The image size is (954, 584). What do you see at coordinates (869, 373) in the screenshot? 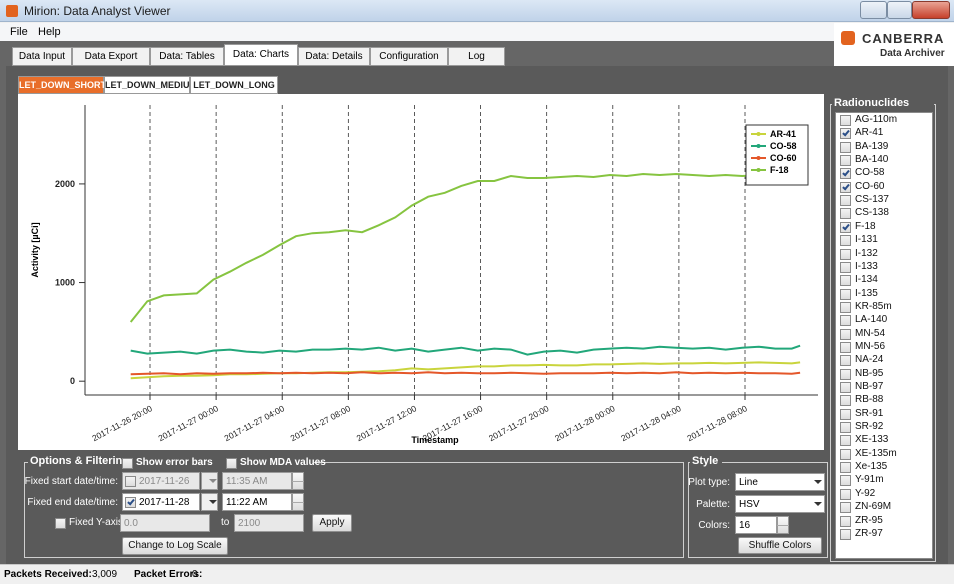
I see `radionuclide-label: NB-95` at bounding box center [869, 373].